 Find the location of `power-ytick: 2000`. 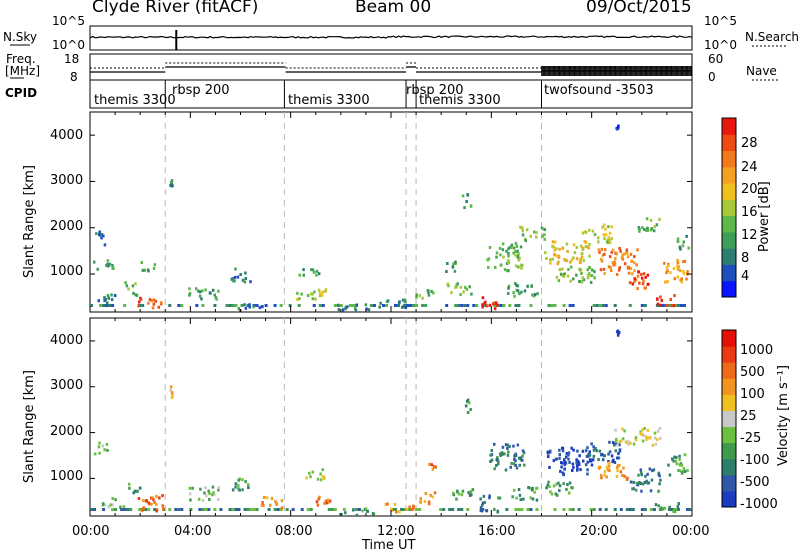

power-ytick: 2000 is located at coordinates (67, 226).